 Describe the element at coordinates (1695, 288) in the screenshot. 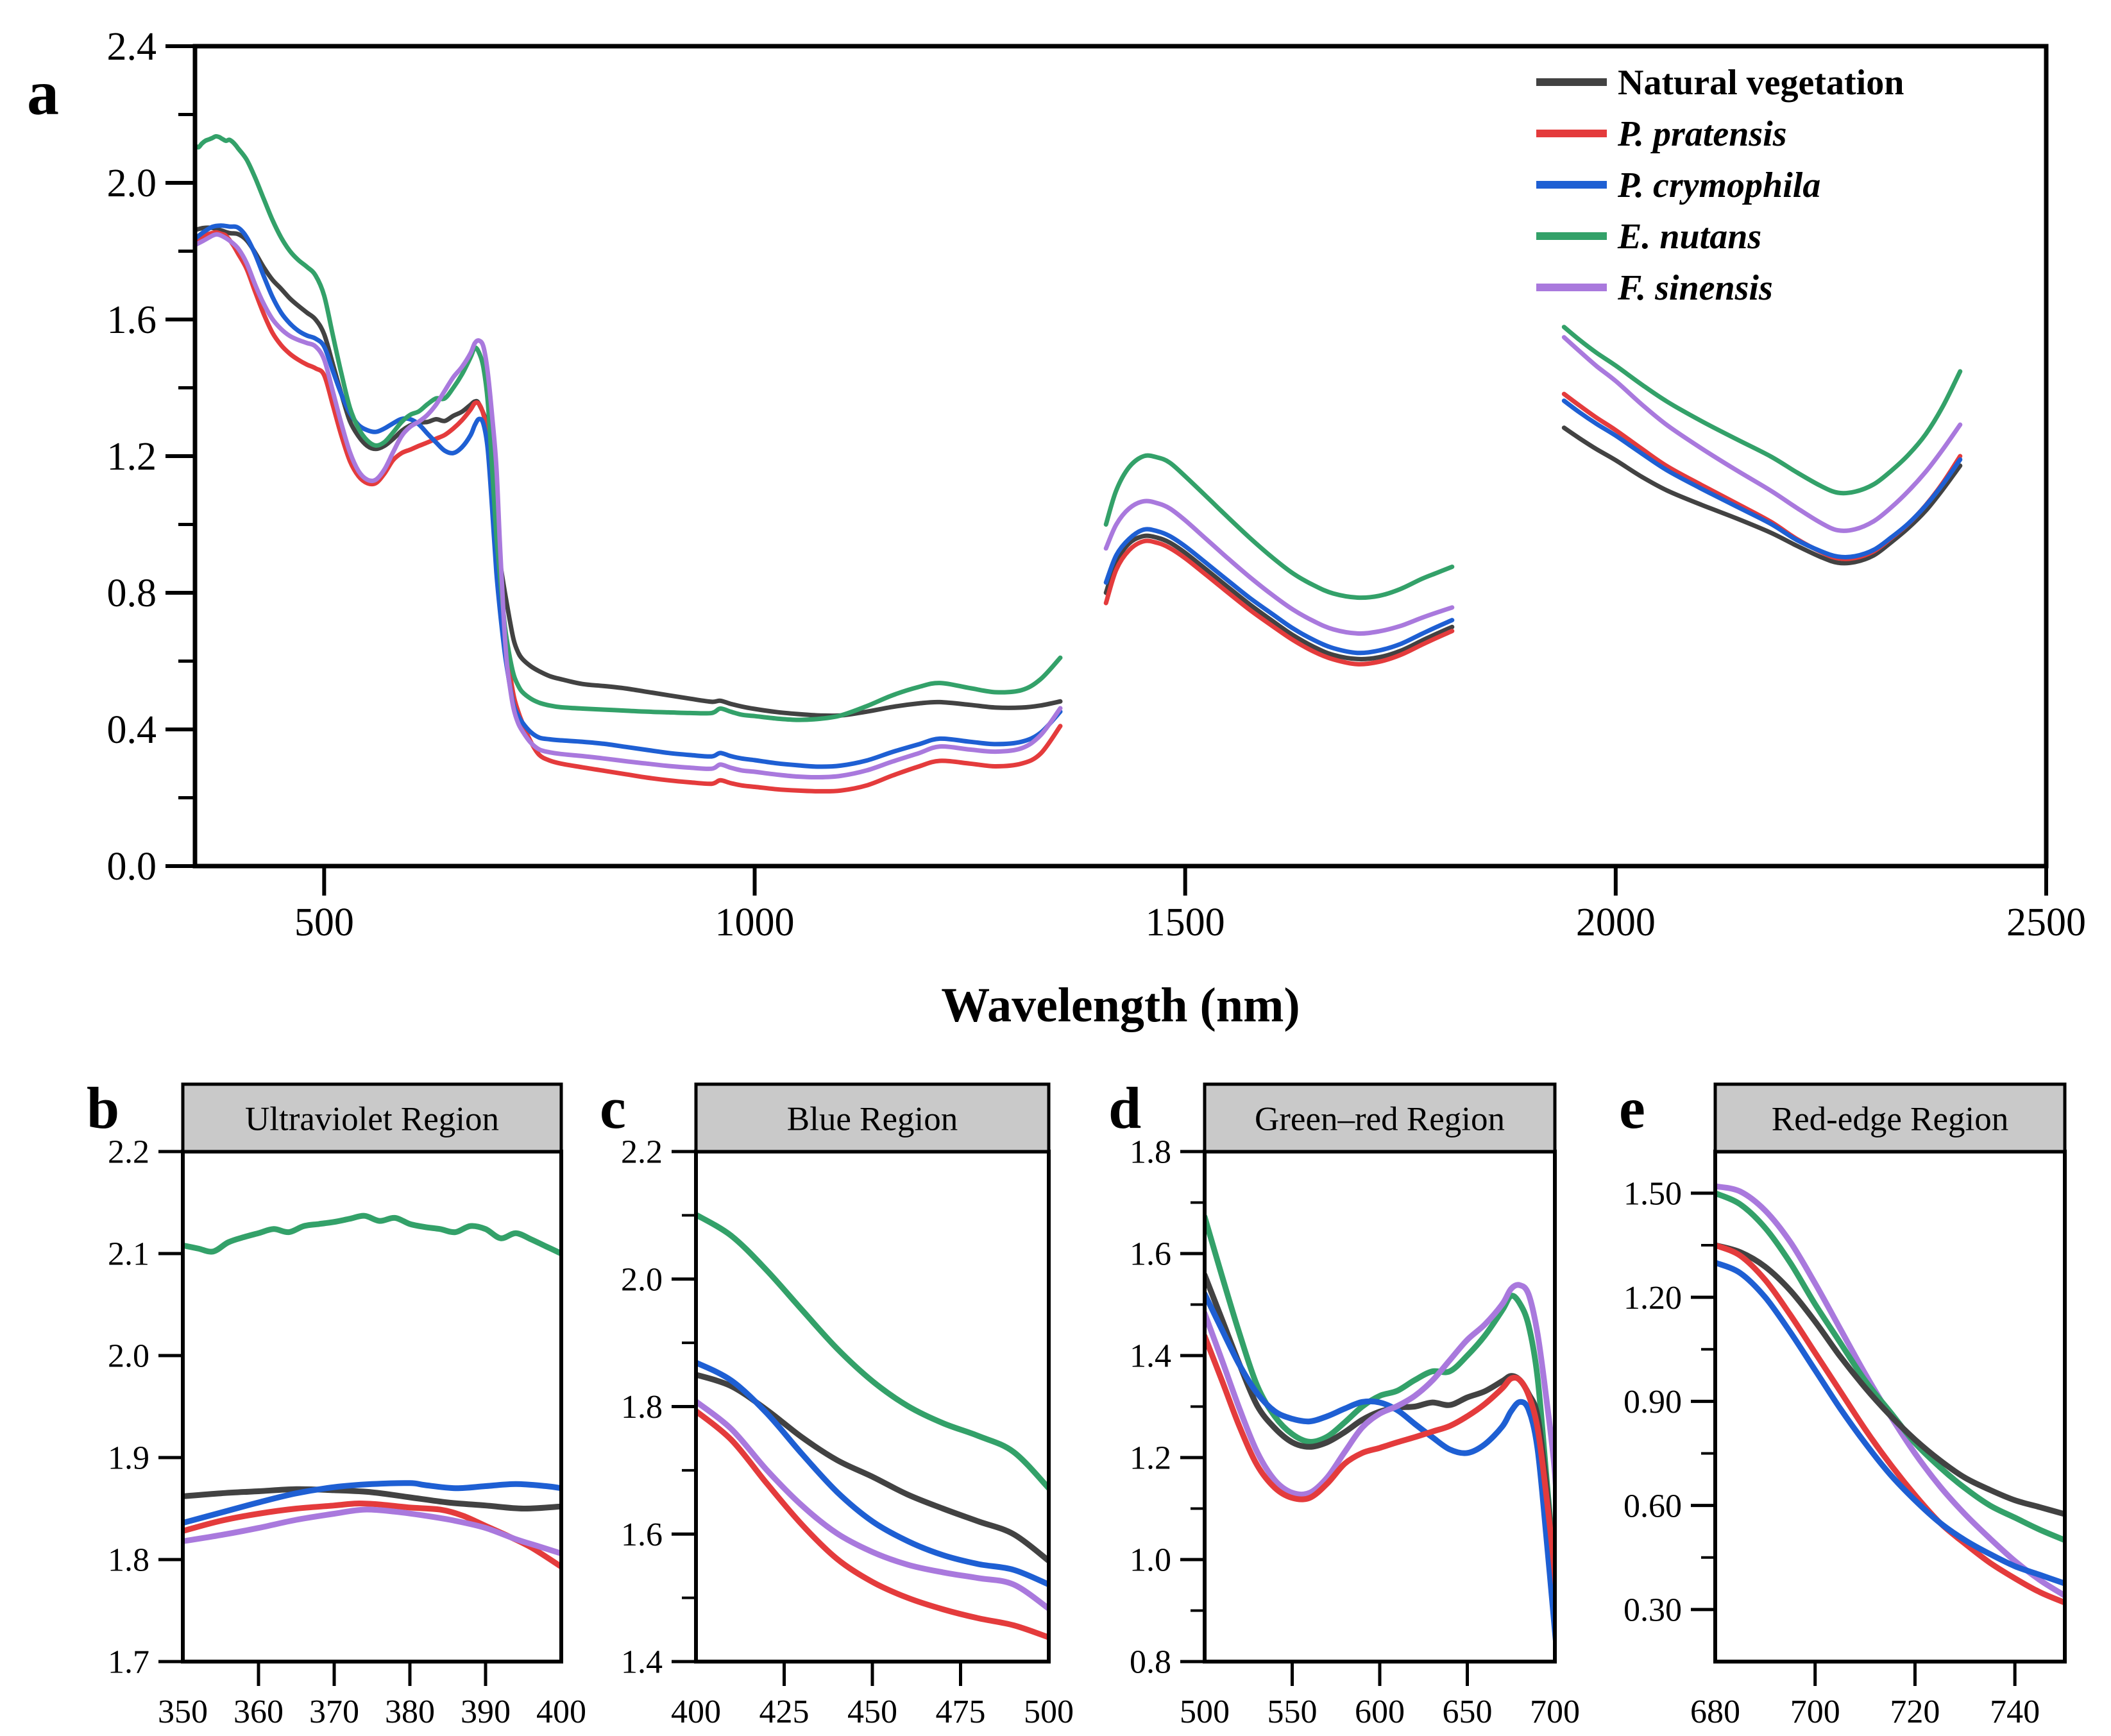

I see `legend-label-f_sinensis: F. sinensis` at that location.